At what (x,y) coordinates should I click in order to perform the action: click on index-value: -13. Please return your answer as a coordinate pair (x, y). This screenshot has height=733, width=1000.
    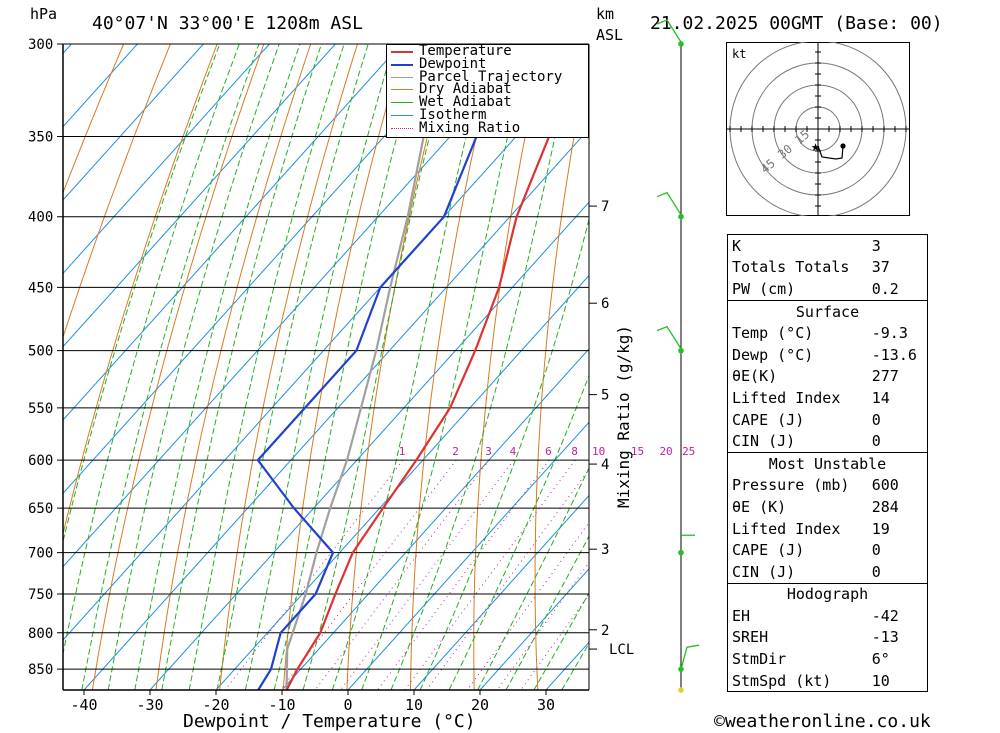
    Looking at the image, I should click on (897, 637).